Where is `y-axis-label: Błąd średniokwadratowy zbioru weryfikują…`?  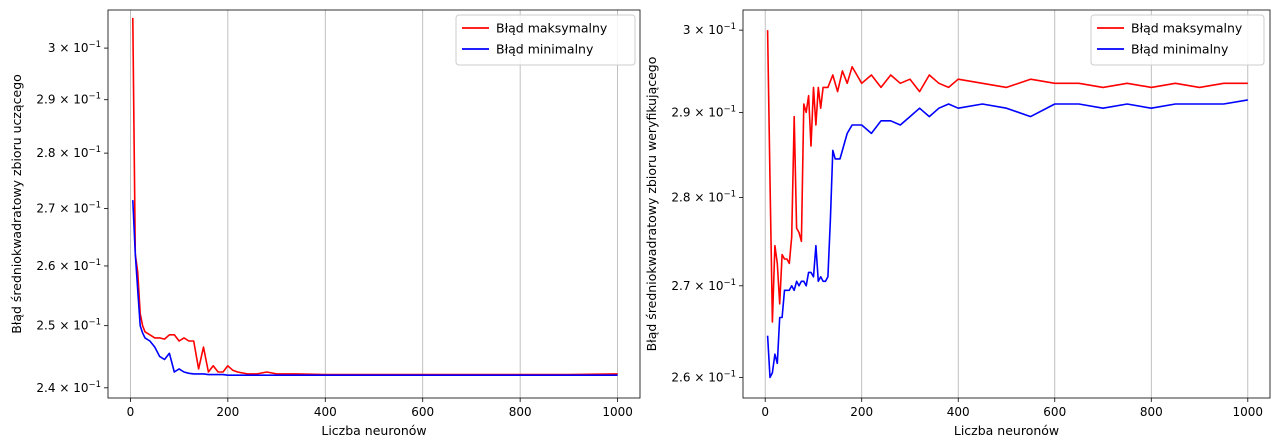 y-axis-label: Błąd średniokwadratowy zbioru weryfikują… is located at coordinates (651, 204).